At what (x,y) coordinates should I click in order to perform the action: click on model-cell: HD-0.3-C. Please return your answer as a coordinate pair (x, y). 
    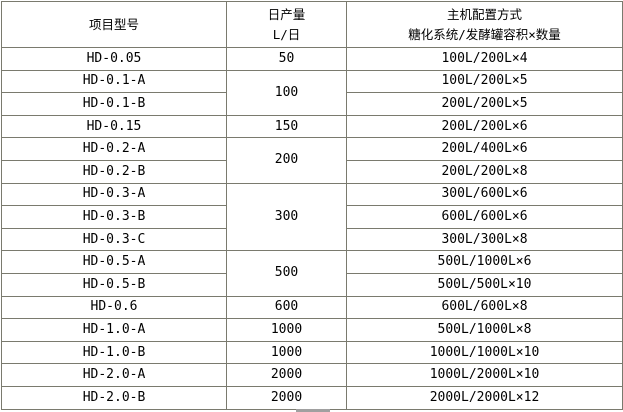
    Looking at the image, I should click on (114, 239).